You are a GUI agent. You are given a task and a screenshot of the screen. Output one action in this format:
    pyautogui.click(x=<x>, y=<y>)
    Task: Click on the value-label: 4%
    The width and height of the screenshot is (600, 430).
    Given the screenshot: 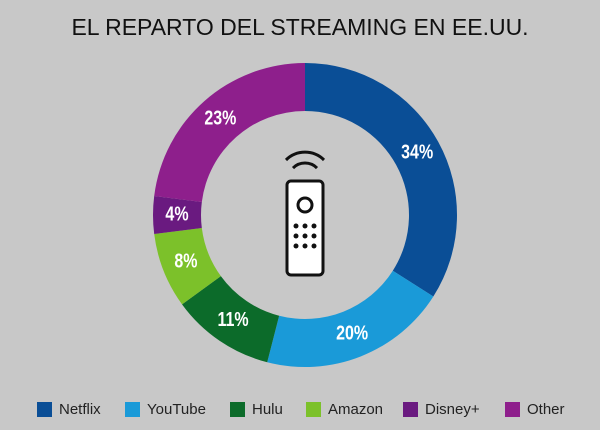 What is the action you would take?
    pyautogui.click(x=176, y=214)
    